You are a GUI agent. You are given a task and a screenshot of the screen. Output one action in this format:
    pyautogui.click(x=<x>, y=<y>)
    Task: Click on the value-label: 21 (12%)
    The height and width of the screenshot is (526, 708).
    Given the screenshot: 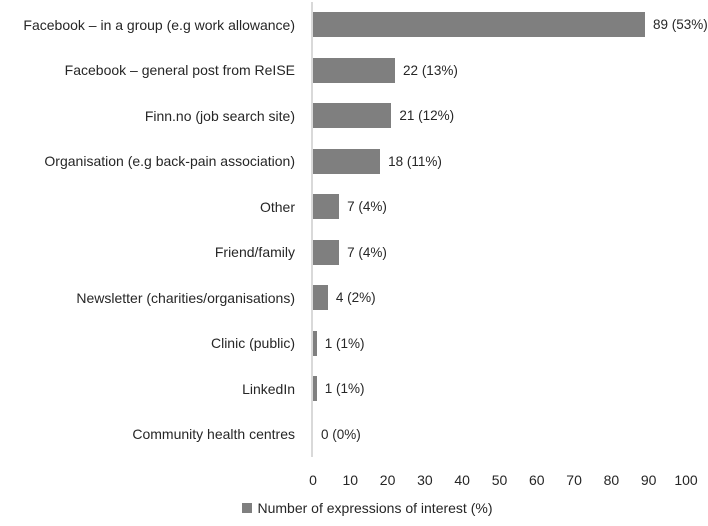 What is the action you would take?
    pyautogui.click(x=427, y=116)
    